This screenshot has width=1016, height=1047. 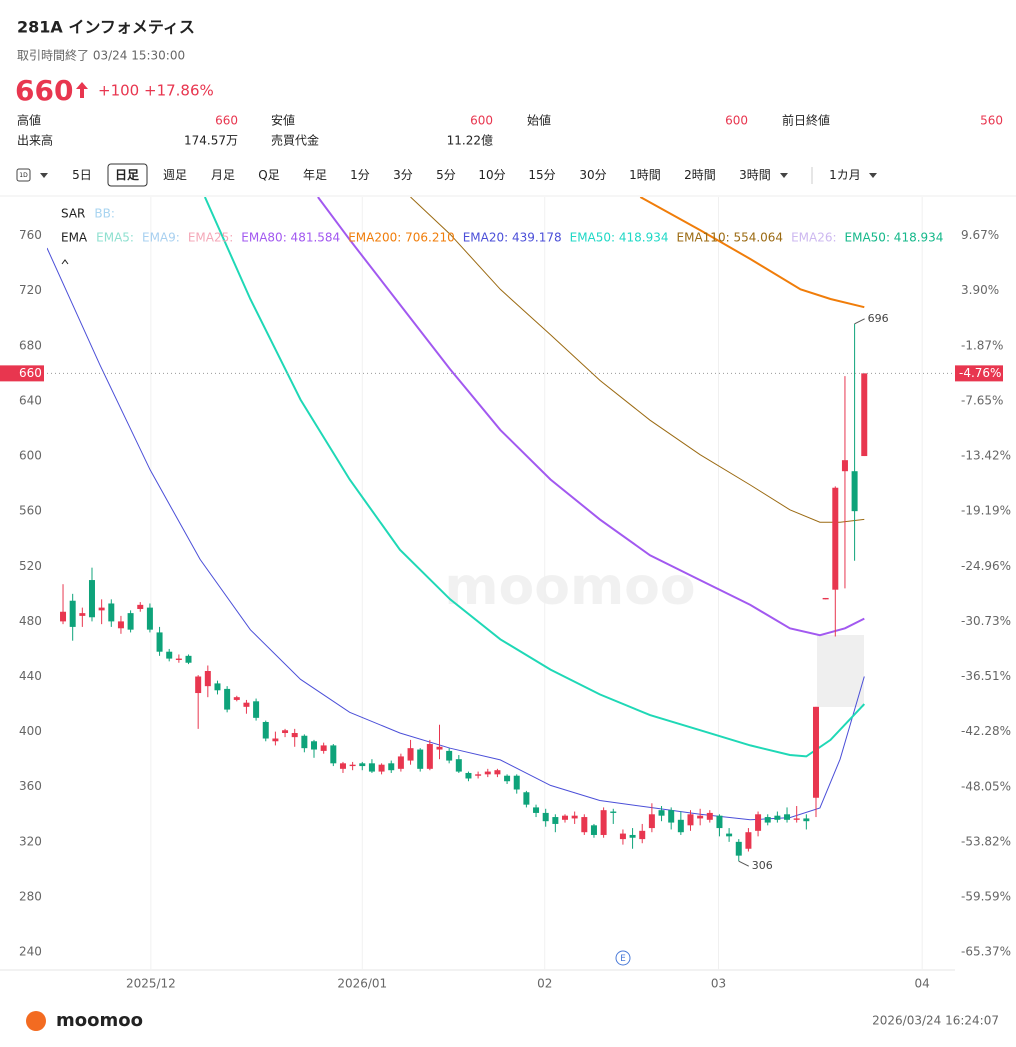 I want to click on toolbar-item: Q足, so click(x=268, y=175).